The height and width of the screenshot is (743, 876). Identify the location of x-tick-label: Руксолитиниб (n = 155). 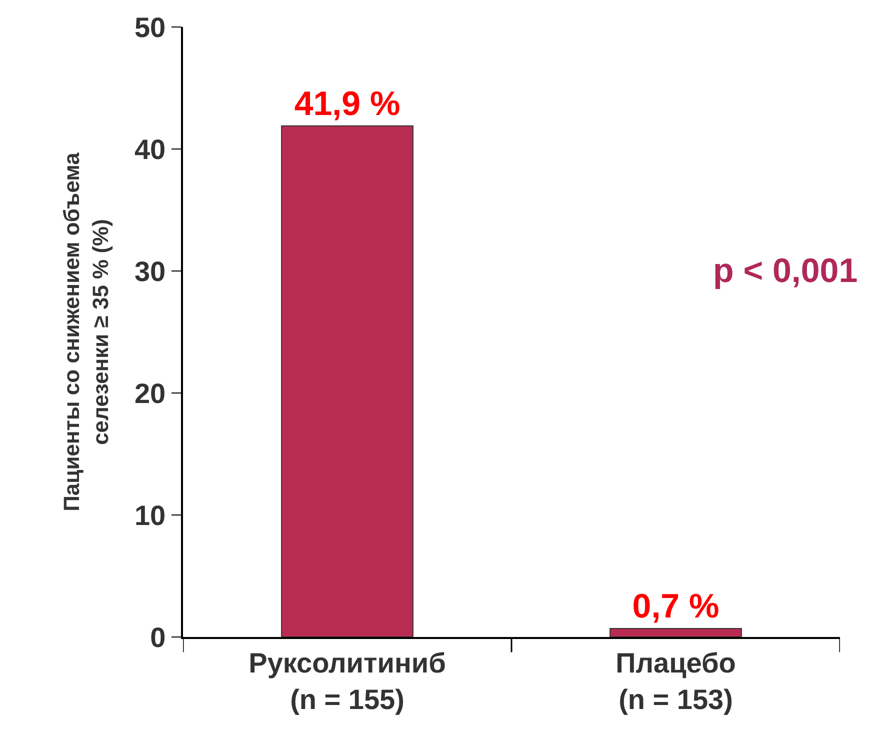
(347, 681).